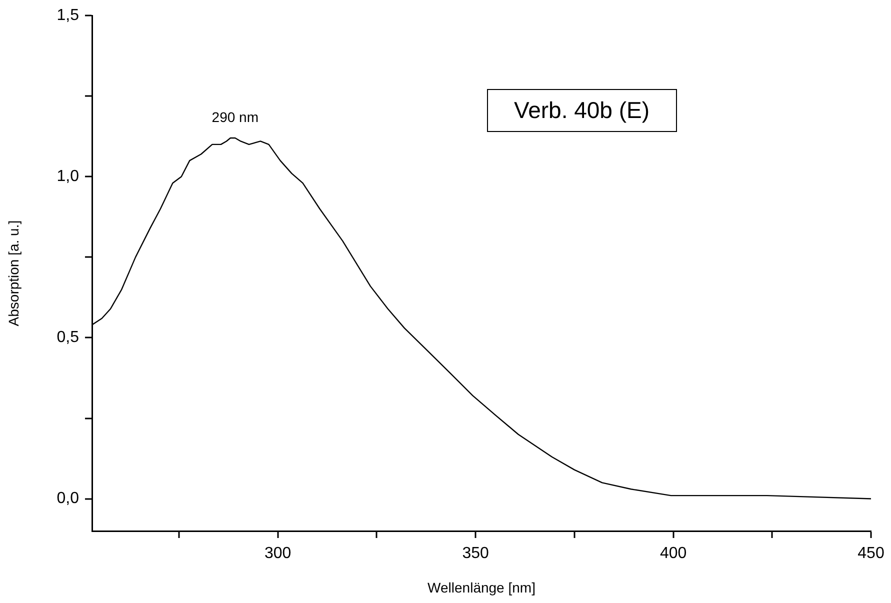 The width and height of the screenshot is (891, 603). What do you see at coordinates (68, 499) in the screenshot?
I see `y-tick-label: 0,0` at bounding box center [68, 499].